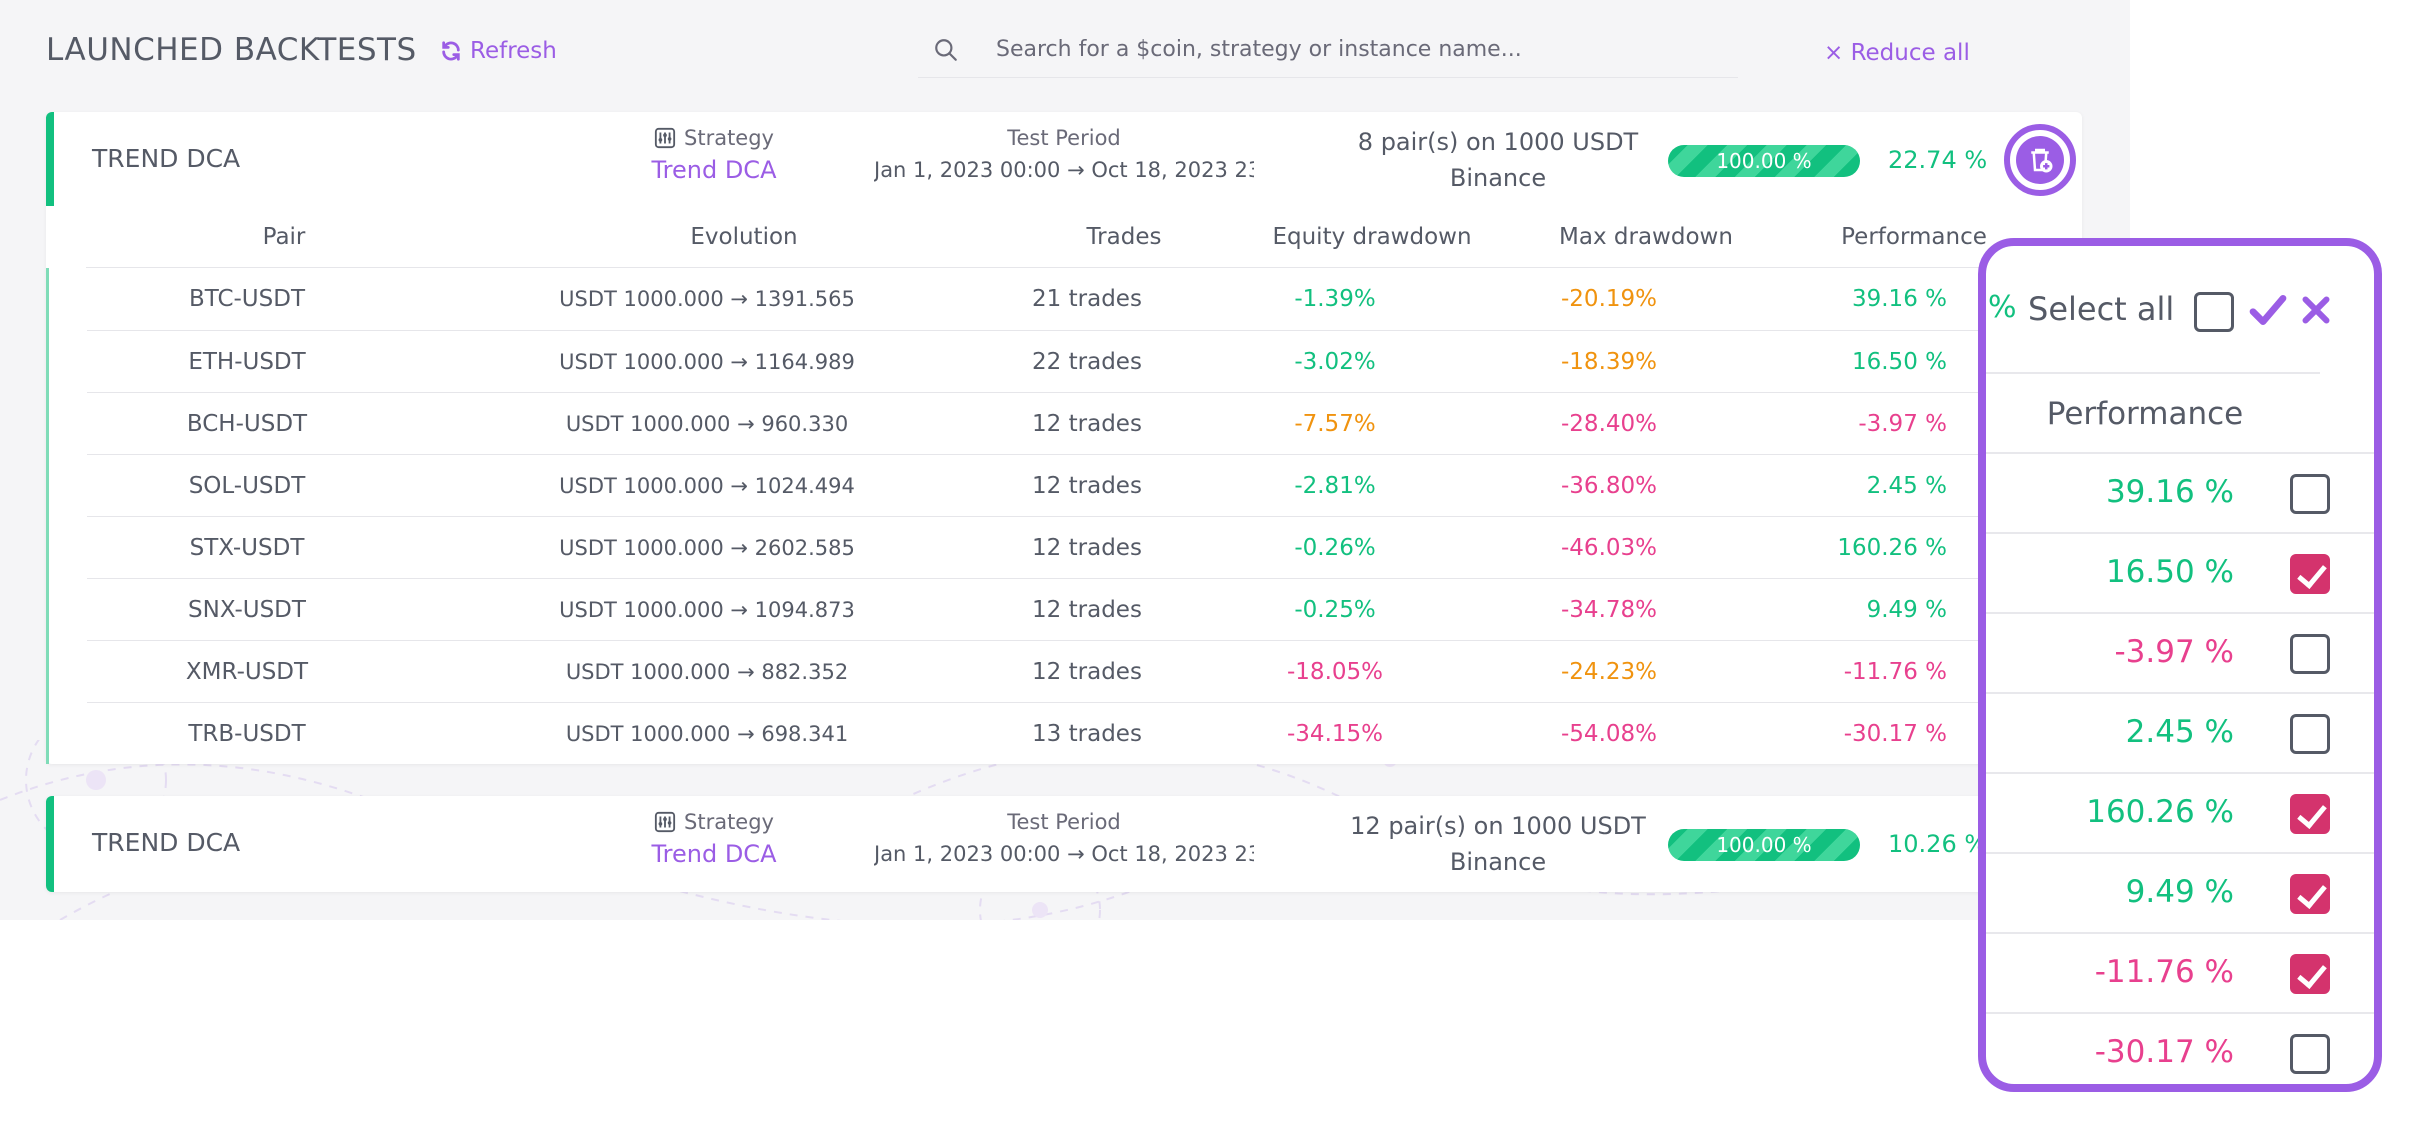 The width and height of the screenshot is (2424, 1138). Describe the element at coordinates (2145, 414) in the screenshot. I see `popup-performance-header: Performance` at that location.